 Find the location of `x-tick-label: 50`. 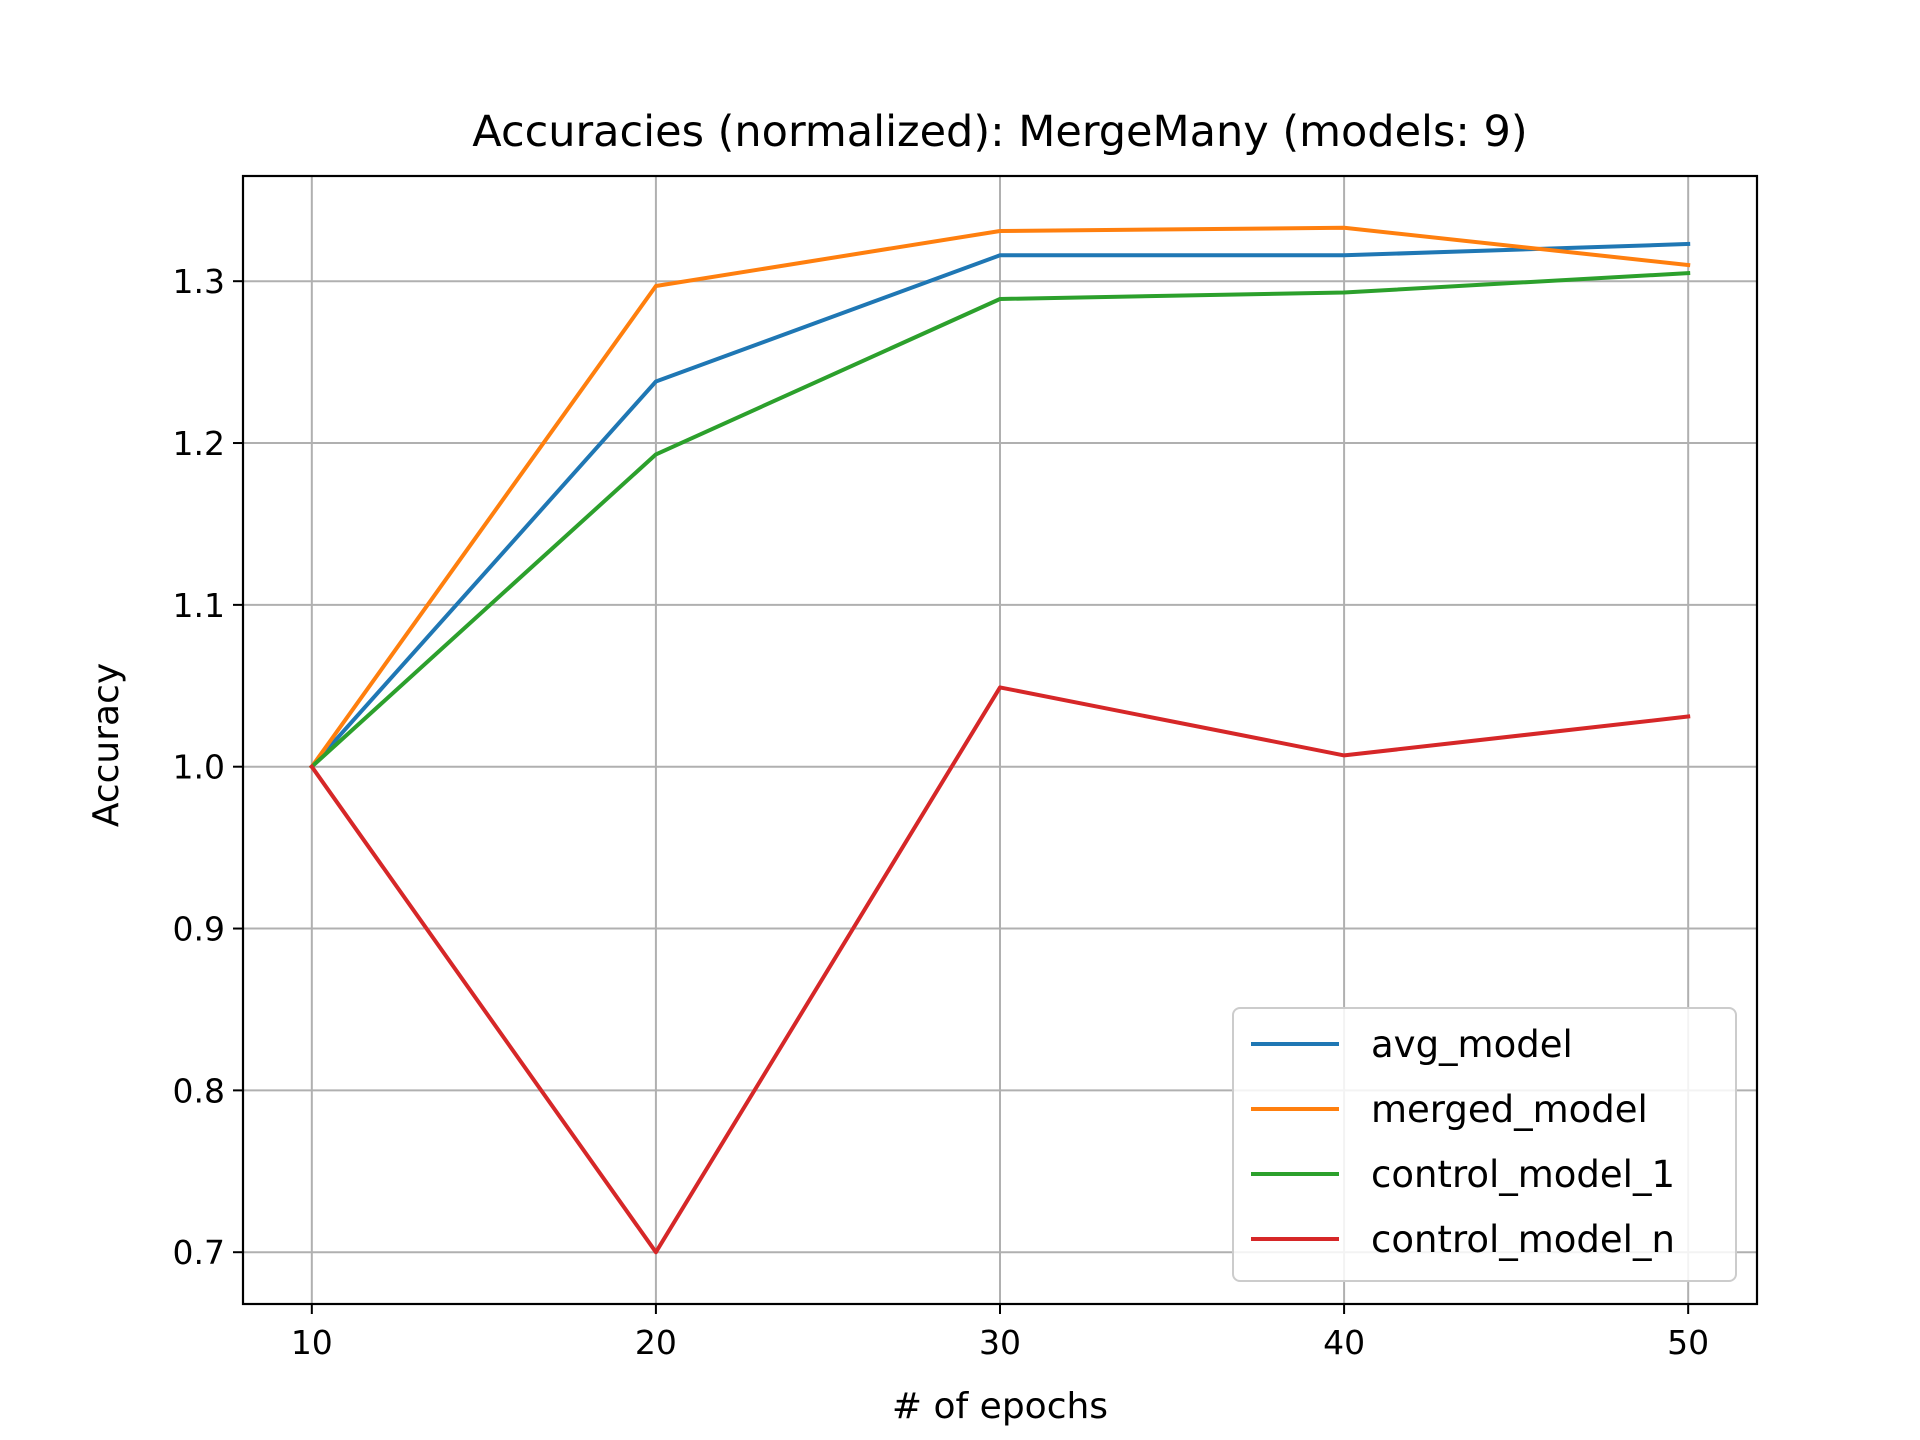

x-tick-label: 50 is located at coordinates (1688, 1342).